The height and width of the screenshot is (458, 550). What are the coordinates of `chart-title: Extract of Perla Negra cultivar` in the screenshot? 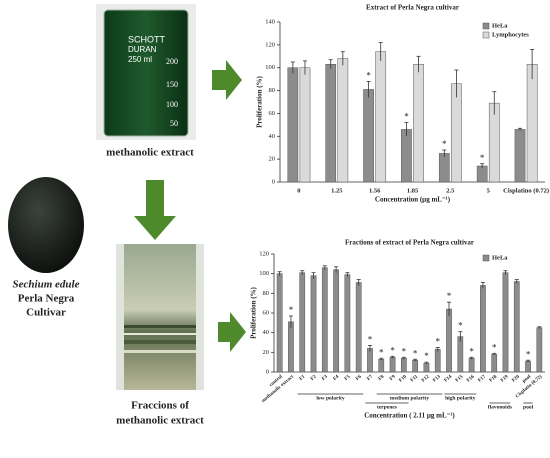 It's located at (412, 8).